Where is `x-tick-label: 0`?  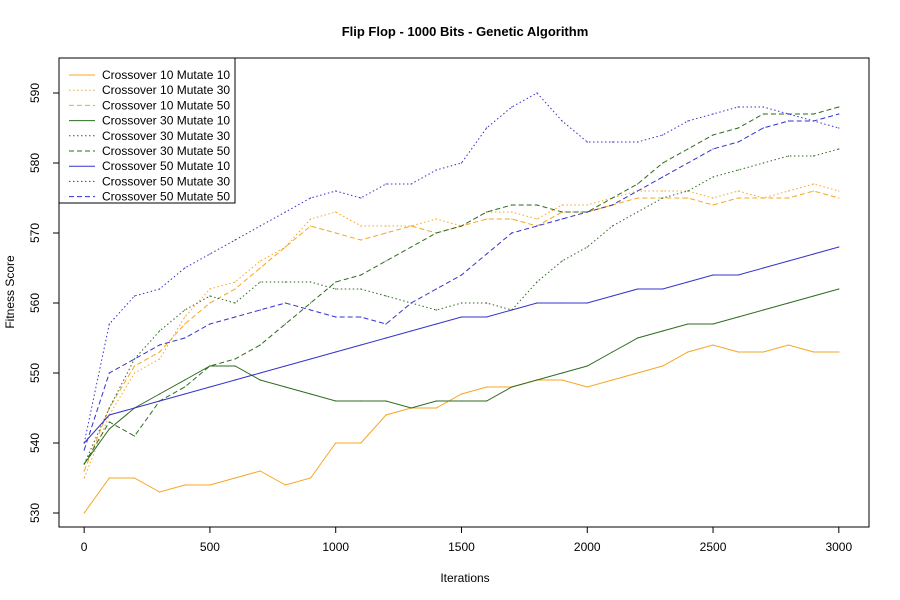 x-tick-label: 0 is located at coordinates (84, 547).